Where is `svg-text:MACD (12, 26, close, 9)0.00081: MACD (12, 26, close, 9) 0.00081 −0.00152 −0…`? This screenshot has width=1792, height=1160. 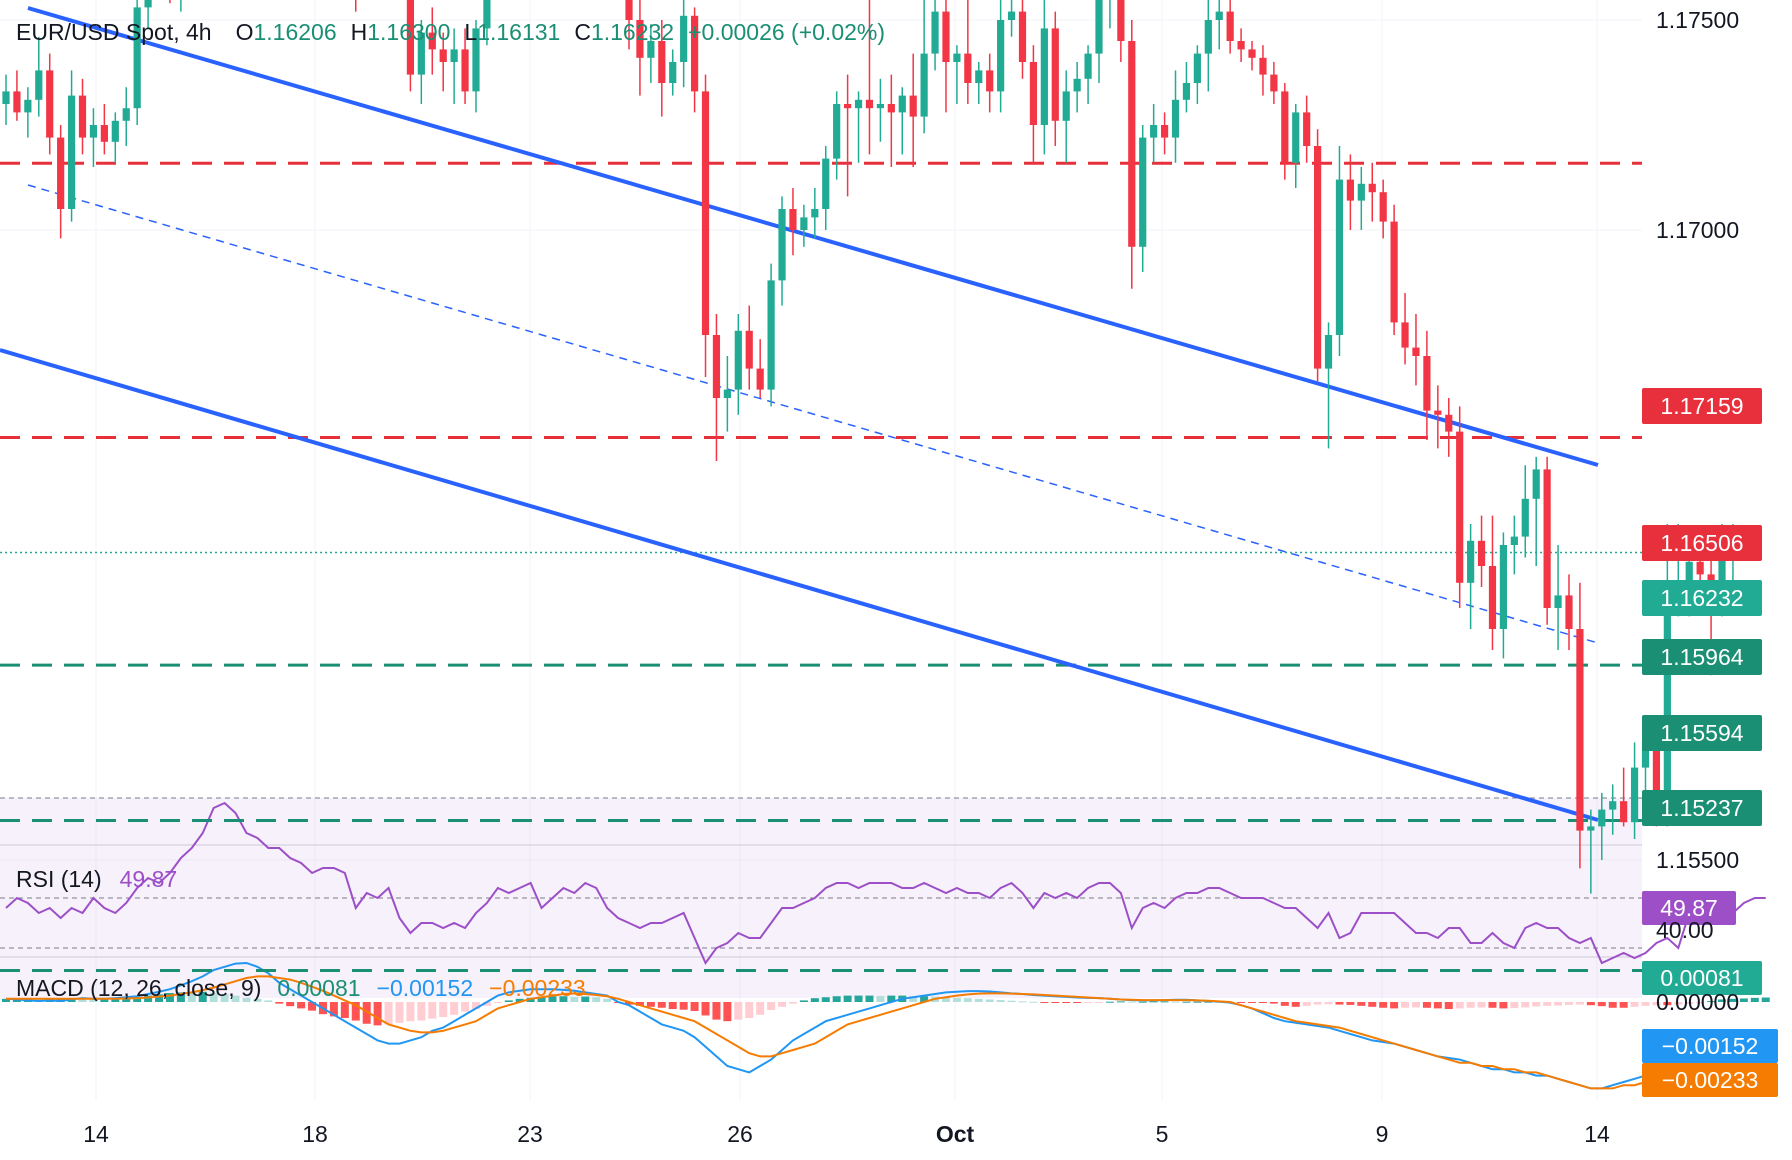 svg-text:MACD (12, 26, close, 9)0.00081: MACD (12, 26, close, 9) 0.00081 −0.00152 −0… is located at coordinates (301, 988).